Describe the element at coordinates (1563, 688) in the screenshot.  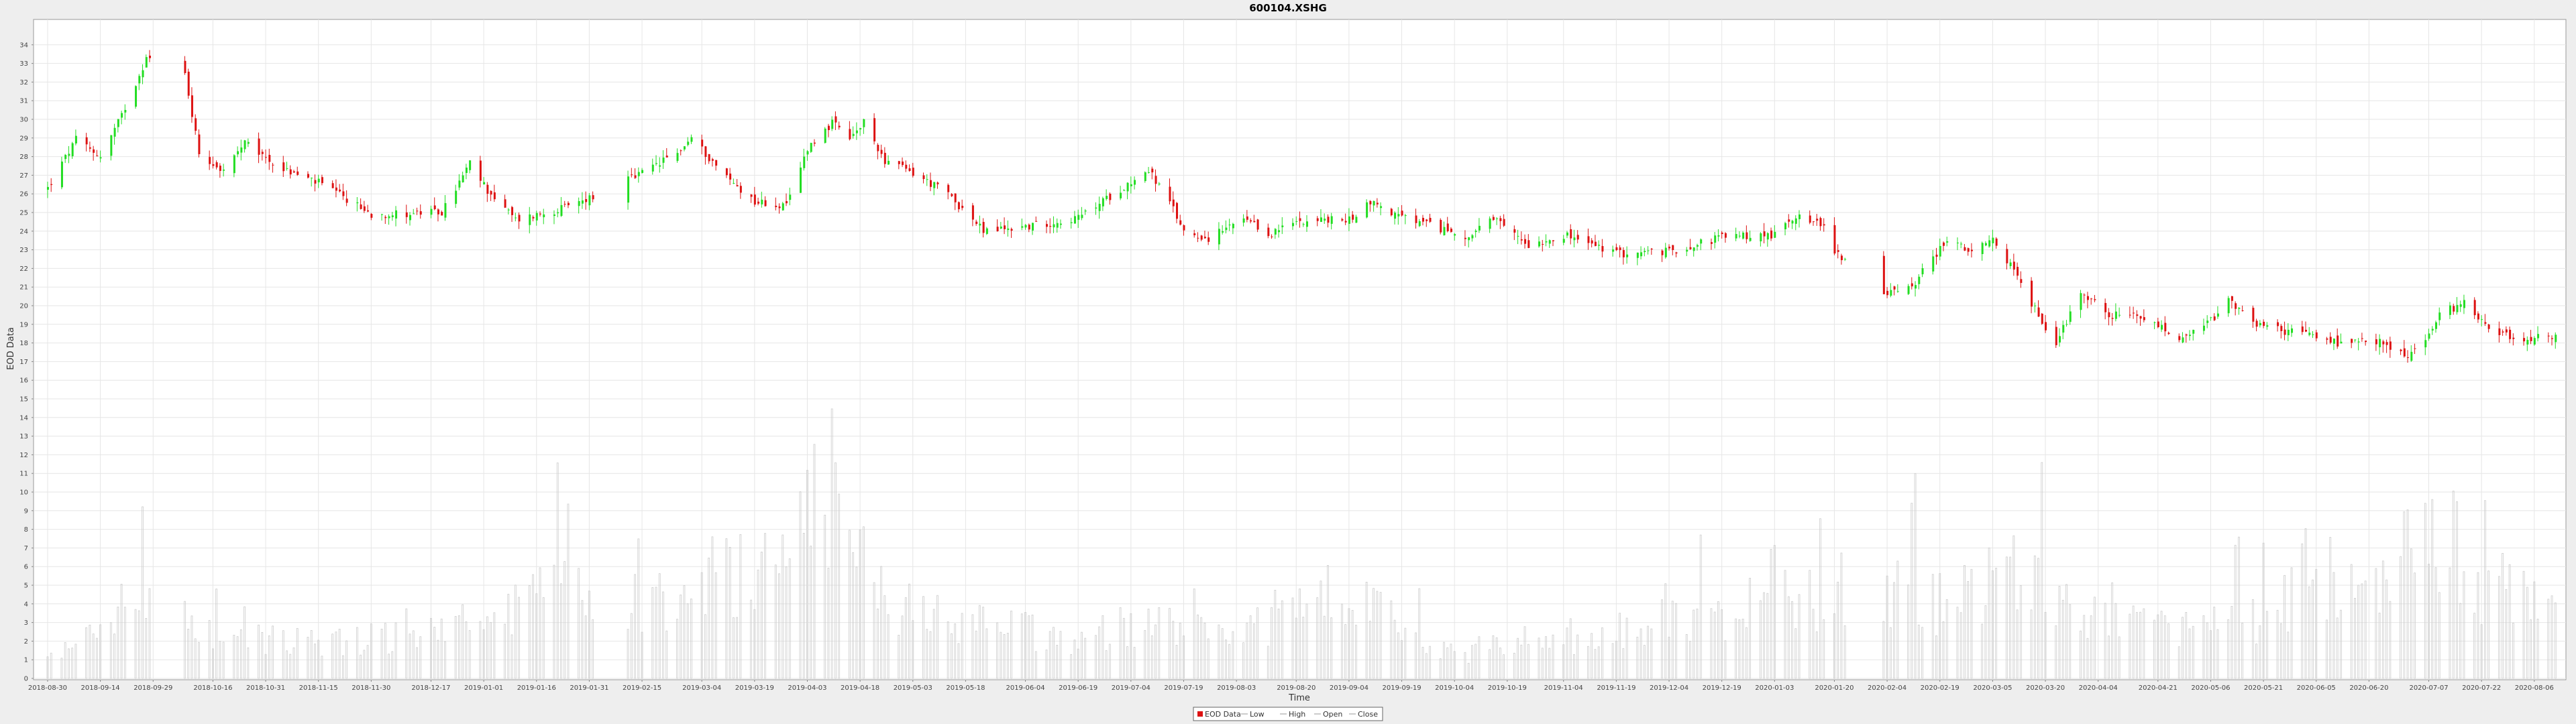
I see `x-tick-label: 2019-11-04` at that location.